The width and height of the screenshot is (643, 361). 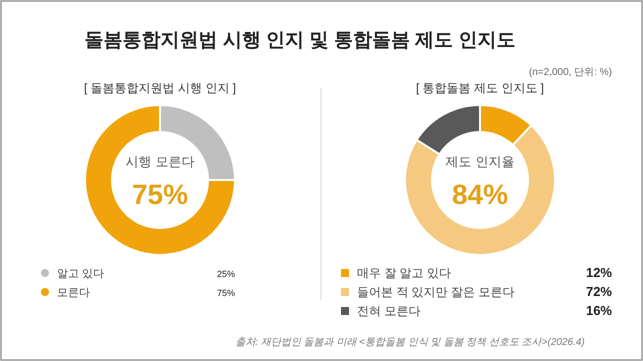 What do you see at coordinates (480, 194) in the screenshot?
I see `text: 84%` at bounding box center [480, 194].